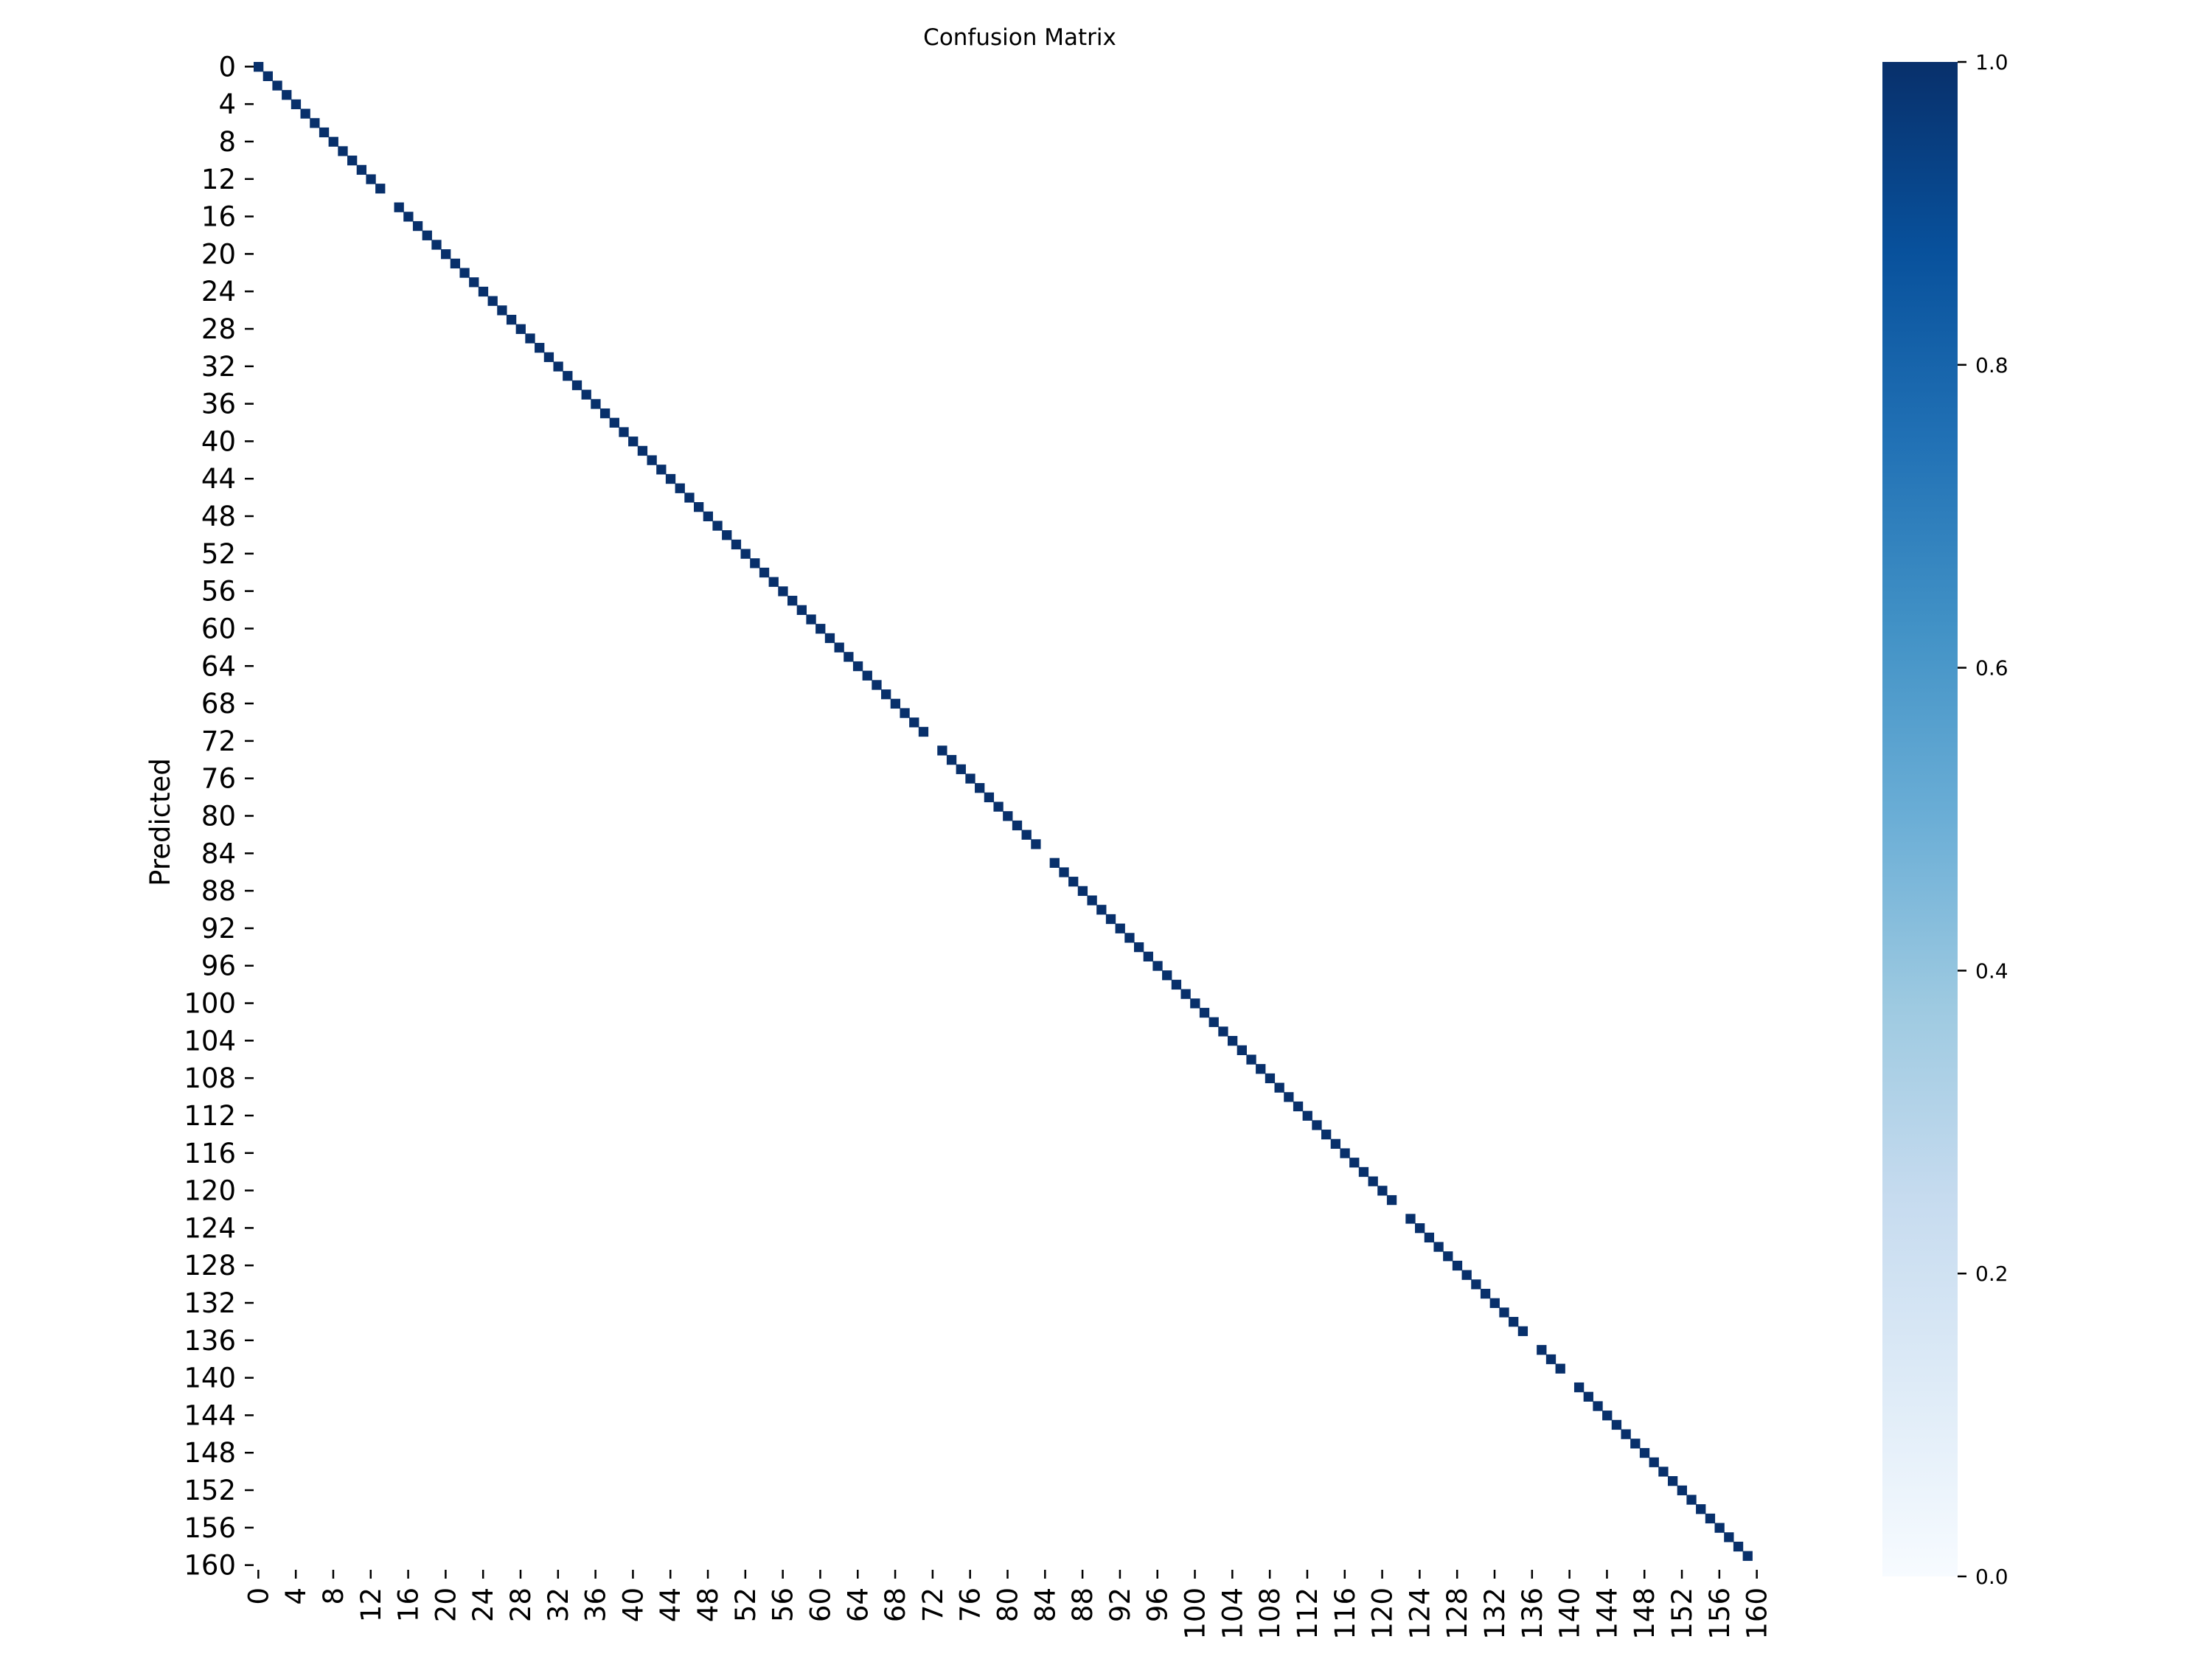  I want to click on colorbar-tick-label: 0.4, so click(1991, 971).